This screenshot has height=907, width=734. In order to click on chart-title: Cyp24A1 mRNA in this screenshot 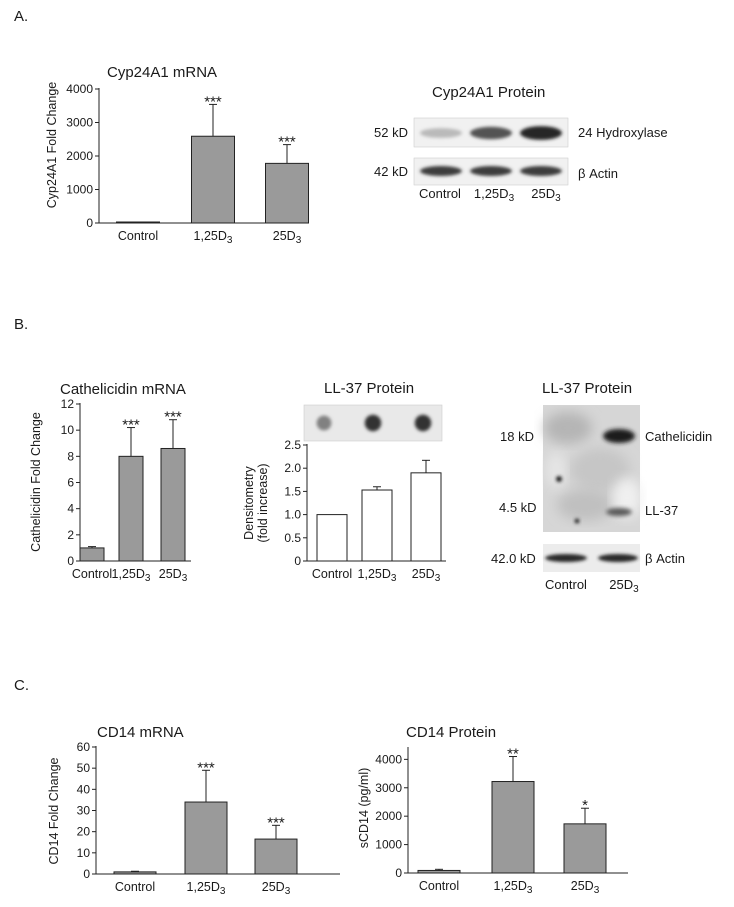, I will do `click(162, 72)`.